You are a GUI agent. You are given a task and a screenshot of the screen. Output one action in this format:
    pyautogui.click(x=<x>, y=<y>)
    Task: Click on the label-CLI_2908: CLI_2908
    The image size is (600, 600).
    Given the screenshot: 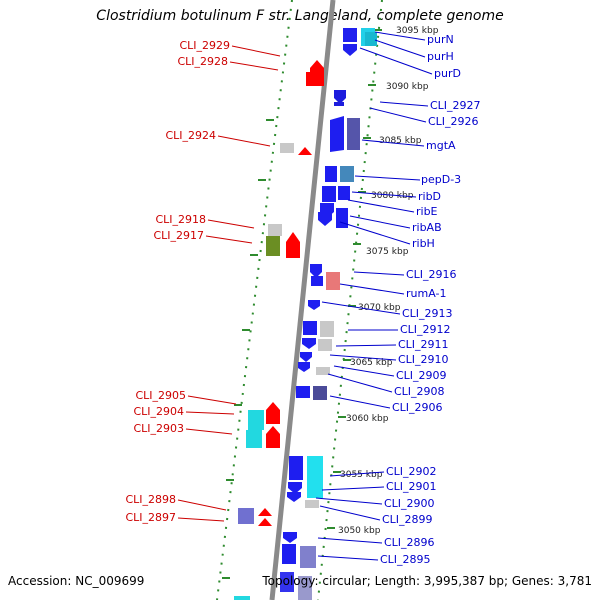 What is the action you would take?
    pyautogui.click(x=419, y=391)
    